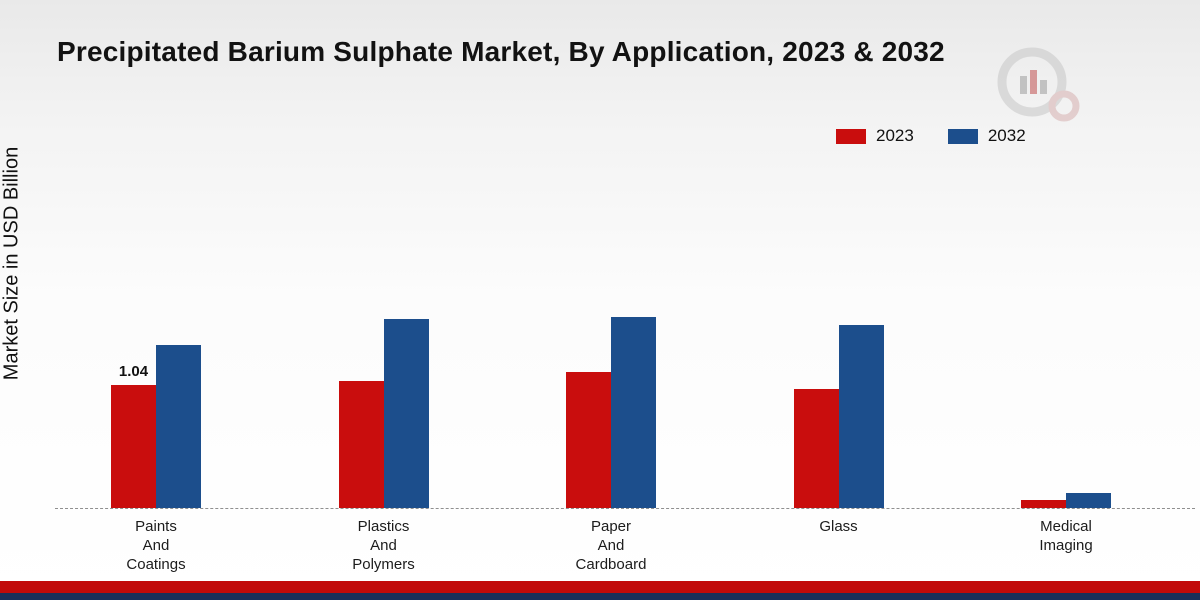  Describe the element at coordinates (611, 545) in the screenshot. I see `category-label-2: Paper And Cardboard` at that location.